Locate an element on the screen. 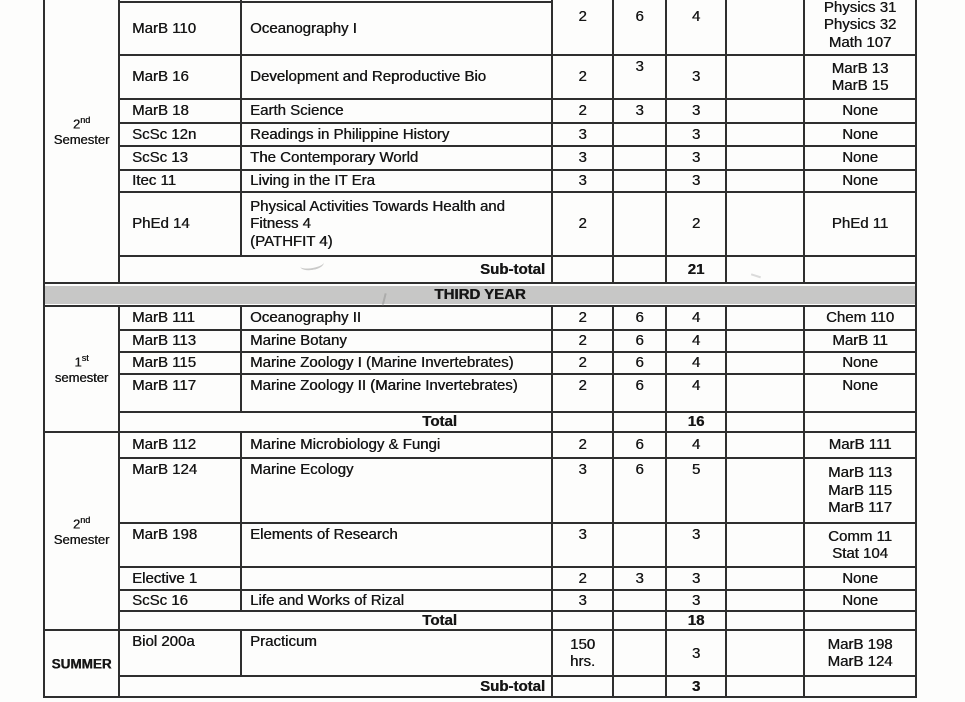 The height and width of the screenshot is (702, 965). semester-label-2nd-year-2nd-sem: 2nd Semester is located at coordinates (81, 142).